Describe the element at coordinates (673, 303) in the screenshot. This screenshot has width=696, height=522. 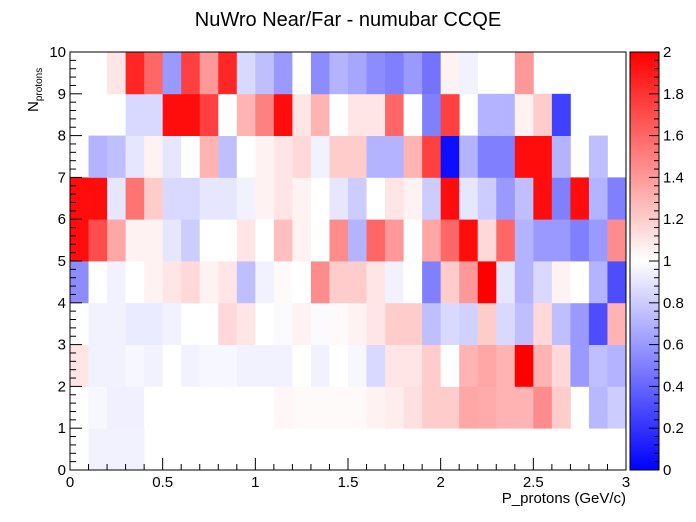
I see `z-tick-label: 0.8` at that location.